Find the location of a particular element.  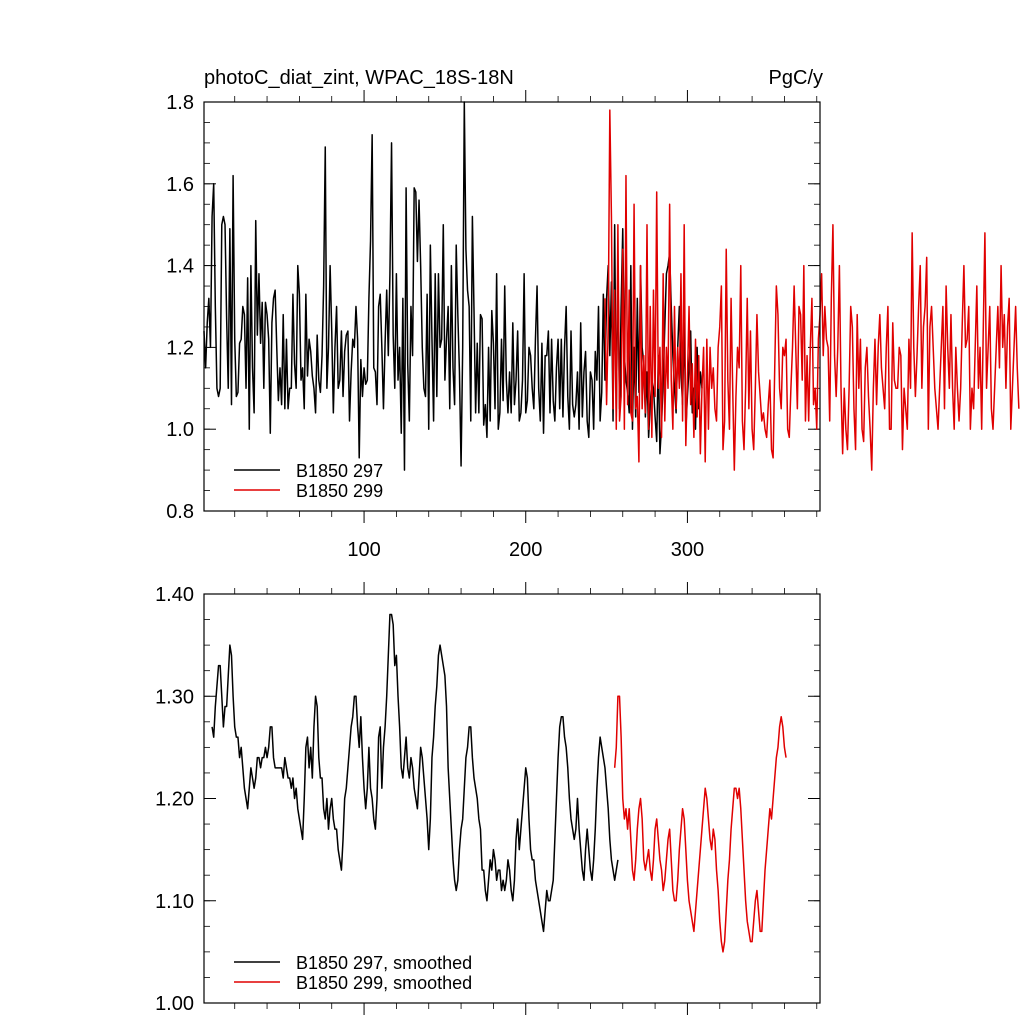

top-chart-title: photoC_diat_zint, WPAC_18S-18N is located at coordinates (359, 78).